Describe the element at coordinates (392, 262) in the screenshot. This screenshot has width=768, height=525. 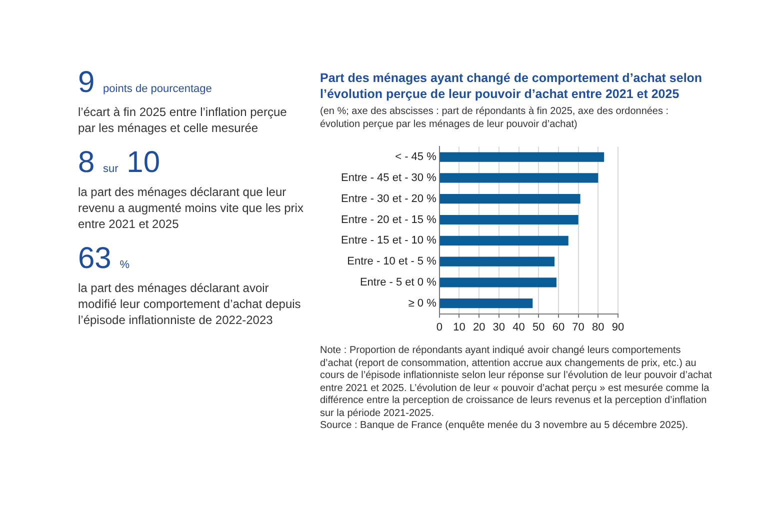
I see `y-tick-label: Entre - 10 et - 5 %` at that location.